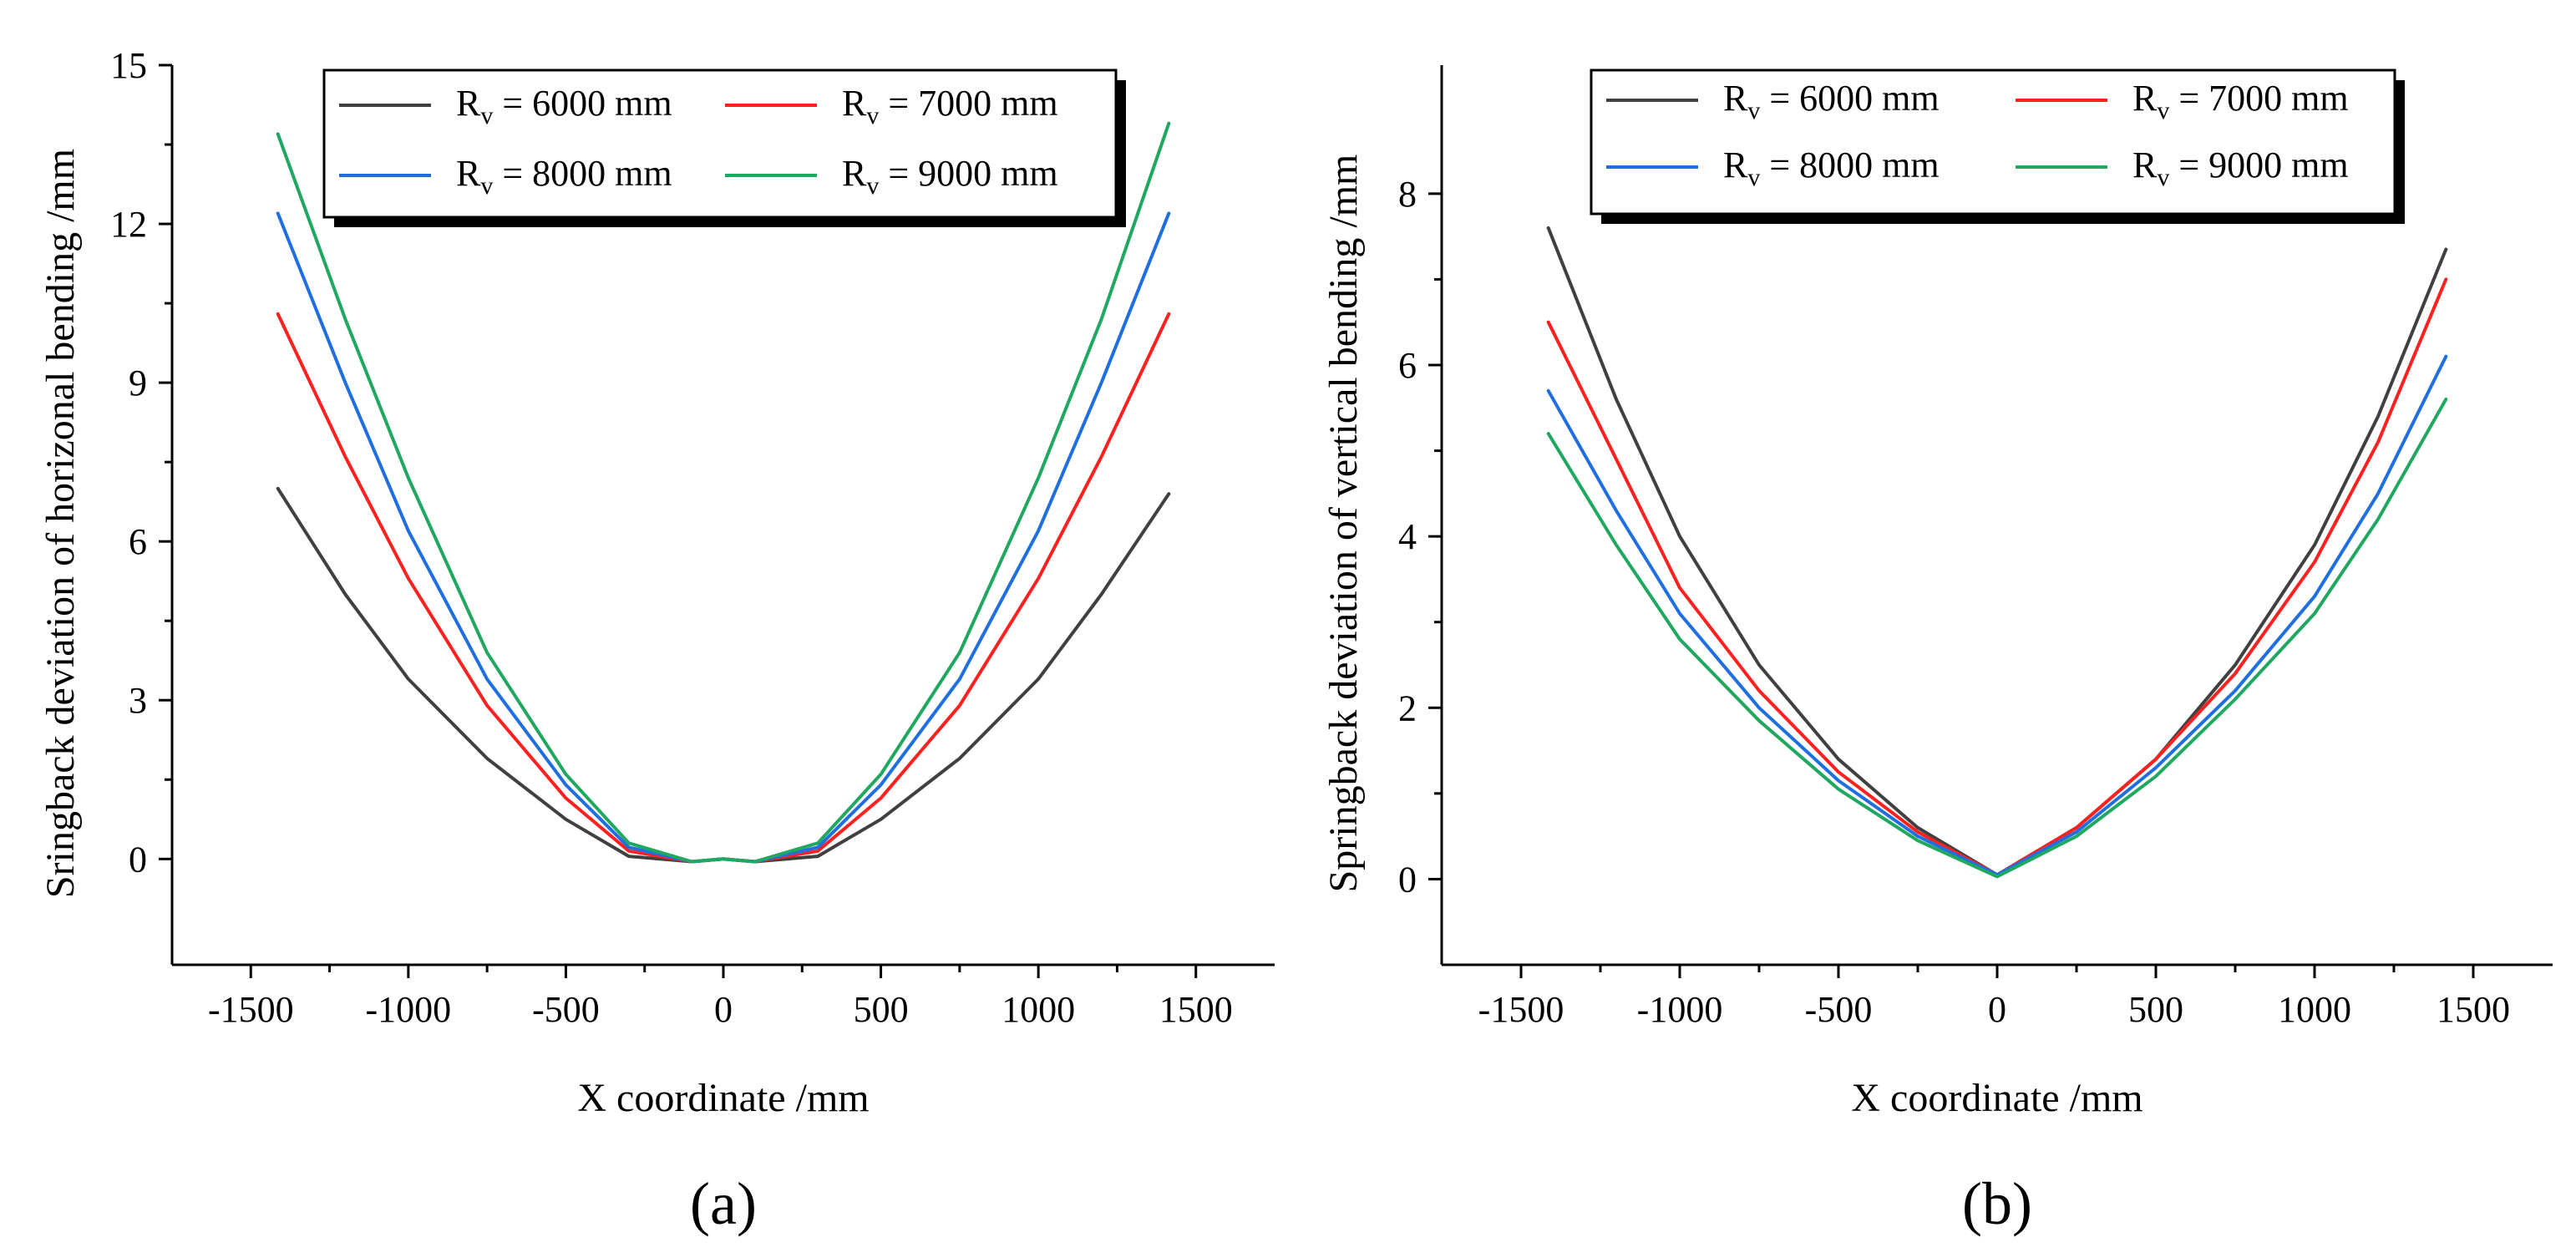  What do you see at coordinates (1407, 194) in the screenshot?
I see `y-tick-label: 8` at bounding box center [1407, 194].